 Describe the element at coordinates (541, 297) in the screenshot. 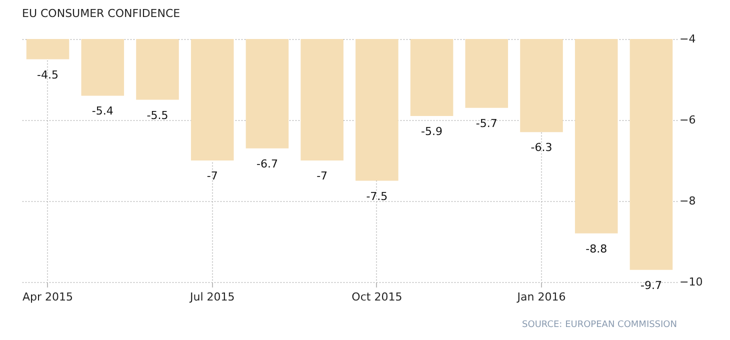

I see `x-tick-label: Jan 2016` at that location.